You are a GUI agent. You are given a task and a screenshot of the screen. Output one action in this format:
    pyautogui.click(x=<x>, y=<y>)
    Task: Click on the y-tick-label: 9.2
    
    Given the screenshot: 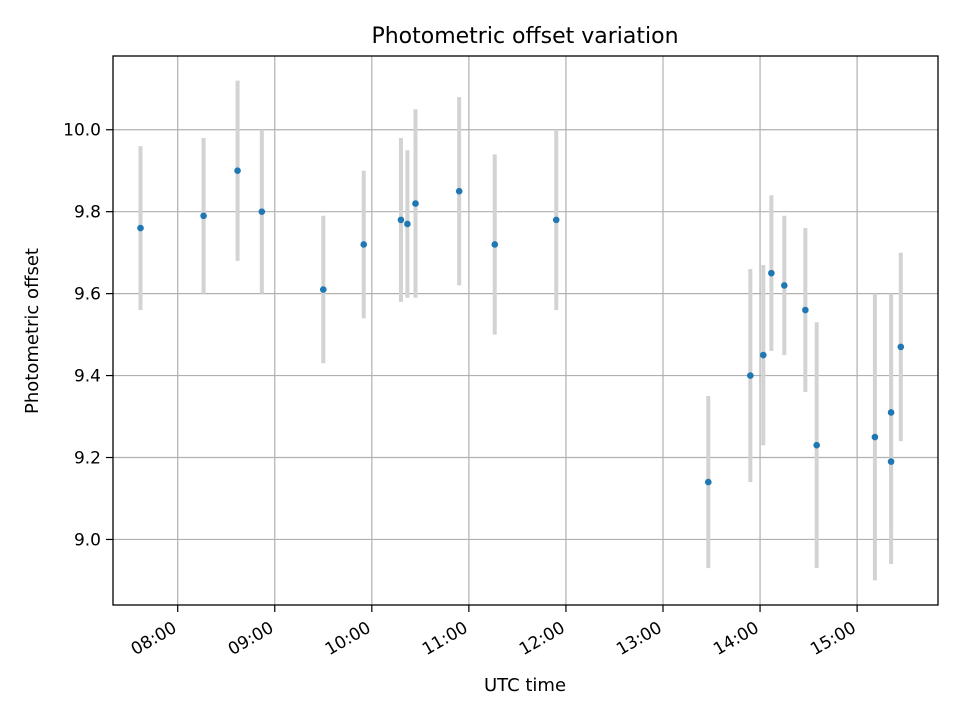 What is the action you would take?
    pyautogui.click(x=87, y=459)
    